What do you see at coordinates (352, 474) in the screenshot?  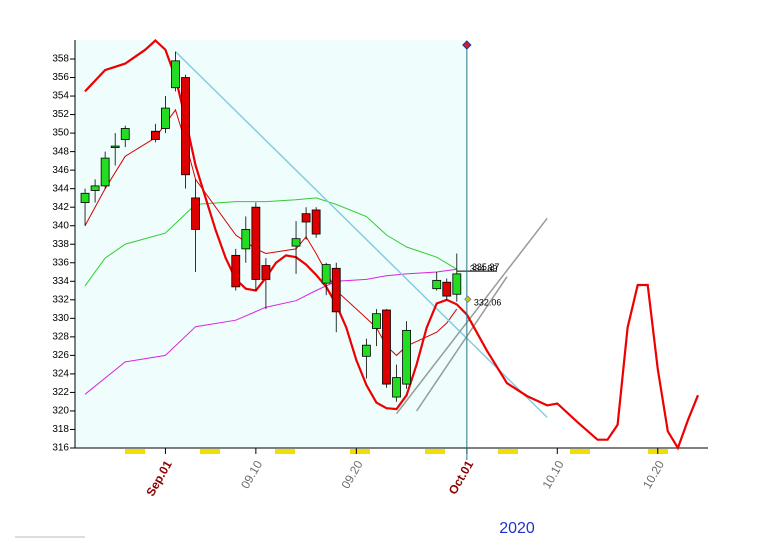 I see `x-tick-label: 09.20` at bounding box center [352, 474].